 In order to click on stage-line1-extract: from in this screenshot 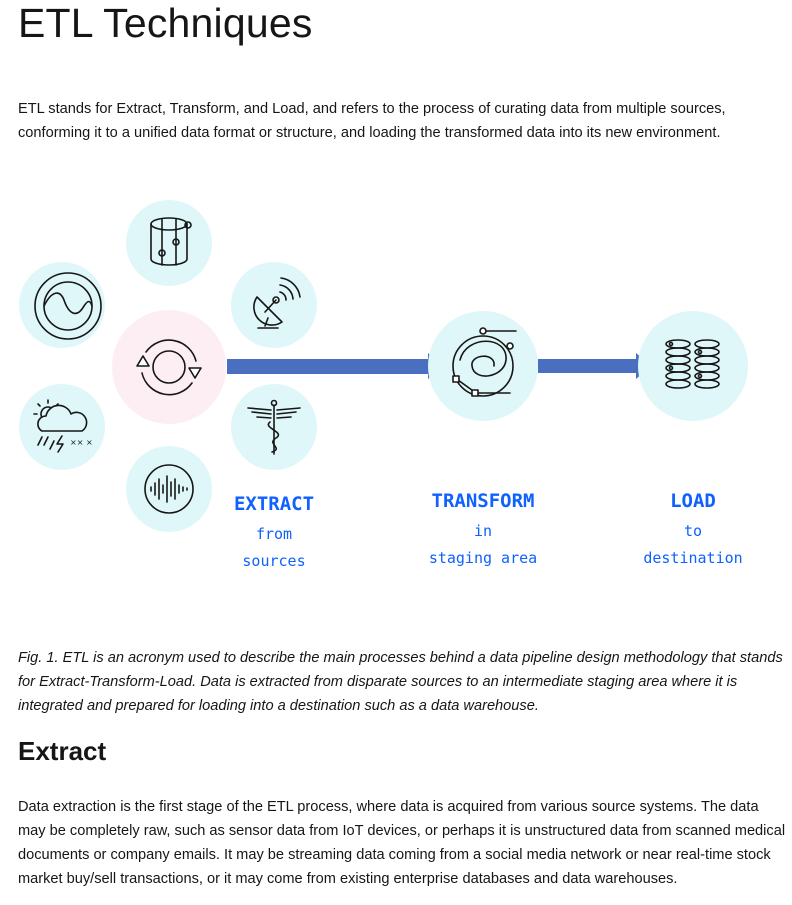, I will do `click(274, 534)`.